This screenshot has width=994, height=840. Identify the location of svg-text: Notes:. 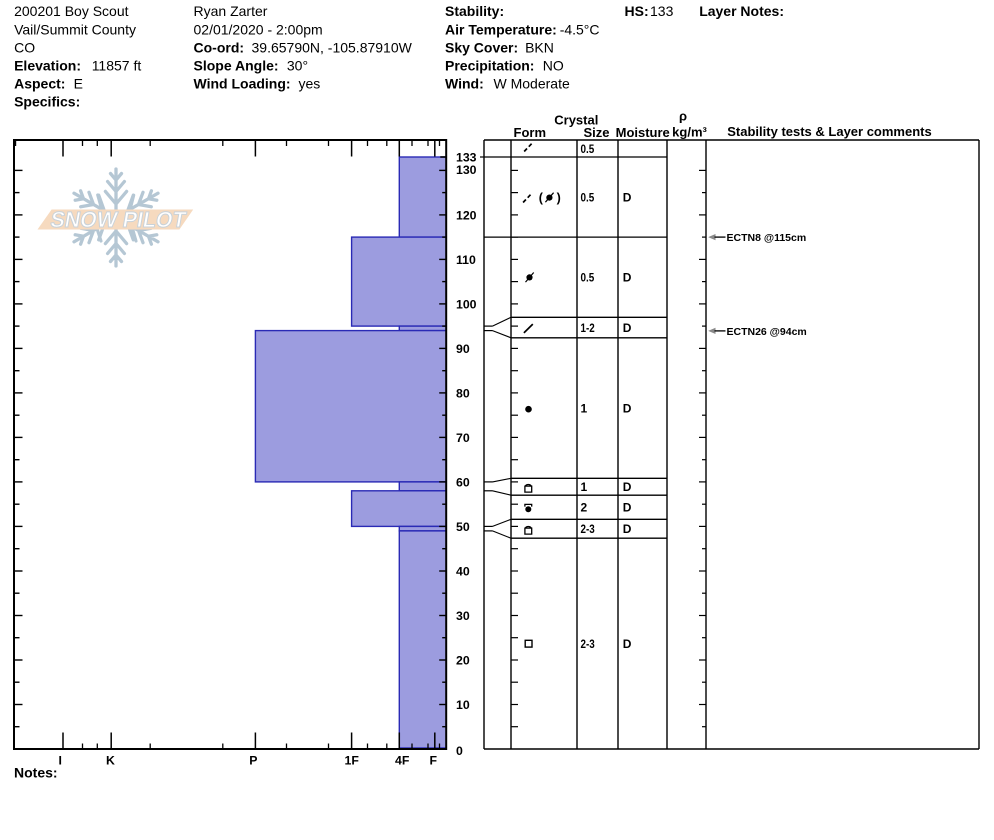
(36, 773).